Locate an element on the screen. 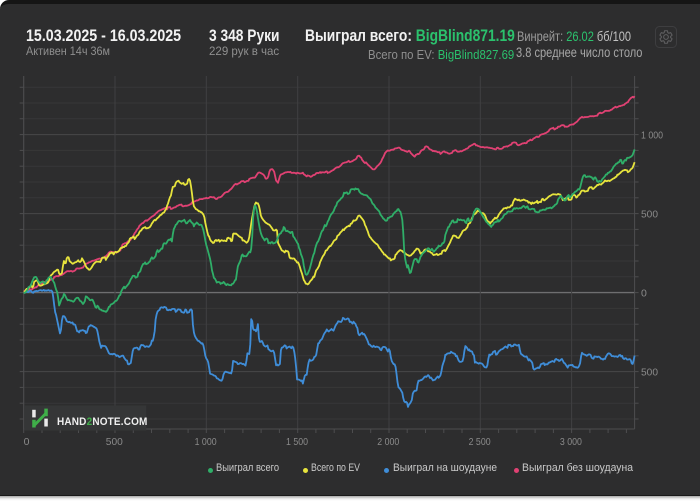 This screenshot has width=700, height=501. svg-text: HAND2NOTE.COM is located at coordinates (102, 421).